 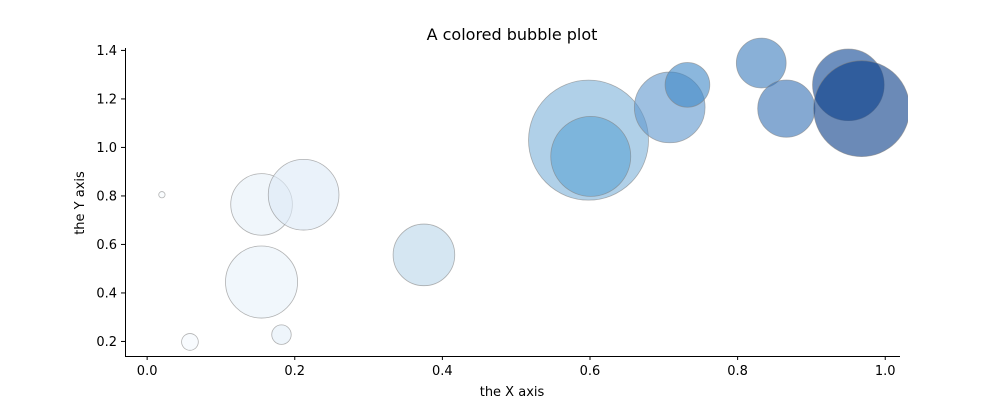 I want to click on y-tick-label: 1.2, so click(x=106, y=99).